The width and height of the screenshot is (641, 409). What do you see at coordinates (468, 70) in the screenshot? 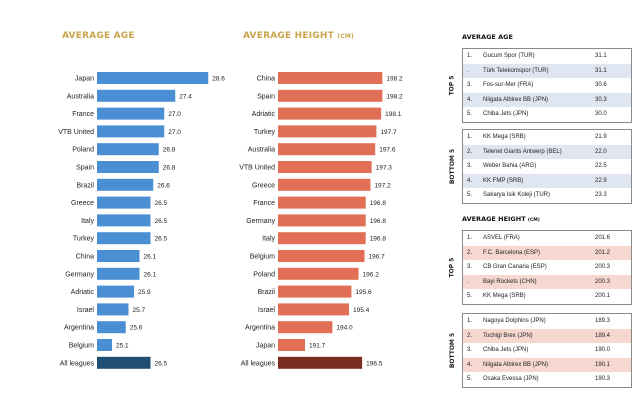
I see `rank-cell: .` at bounding box center [468, 70].